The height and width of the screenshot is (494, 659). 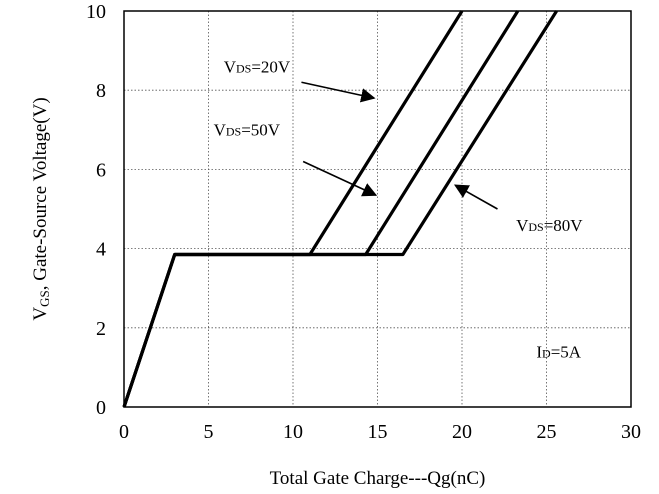 What do you see at coordinates (535, 227) in the screenshot?
I see `annotation-label-subscript-2: DS` at bounding box center [535, 227].